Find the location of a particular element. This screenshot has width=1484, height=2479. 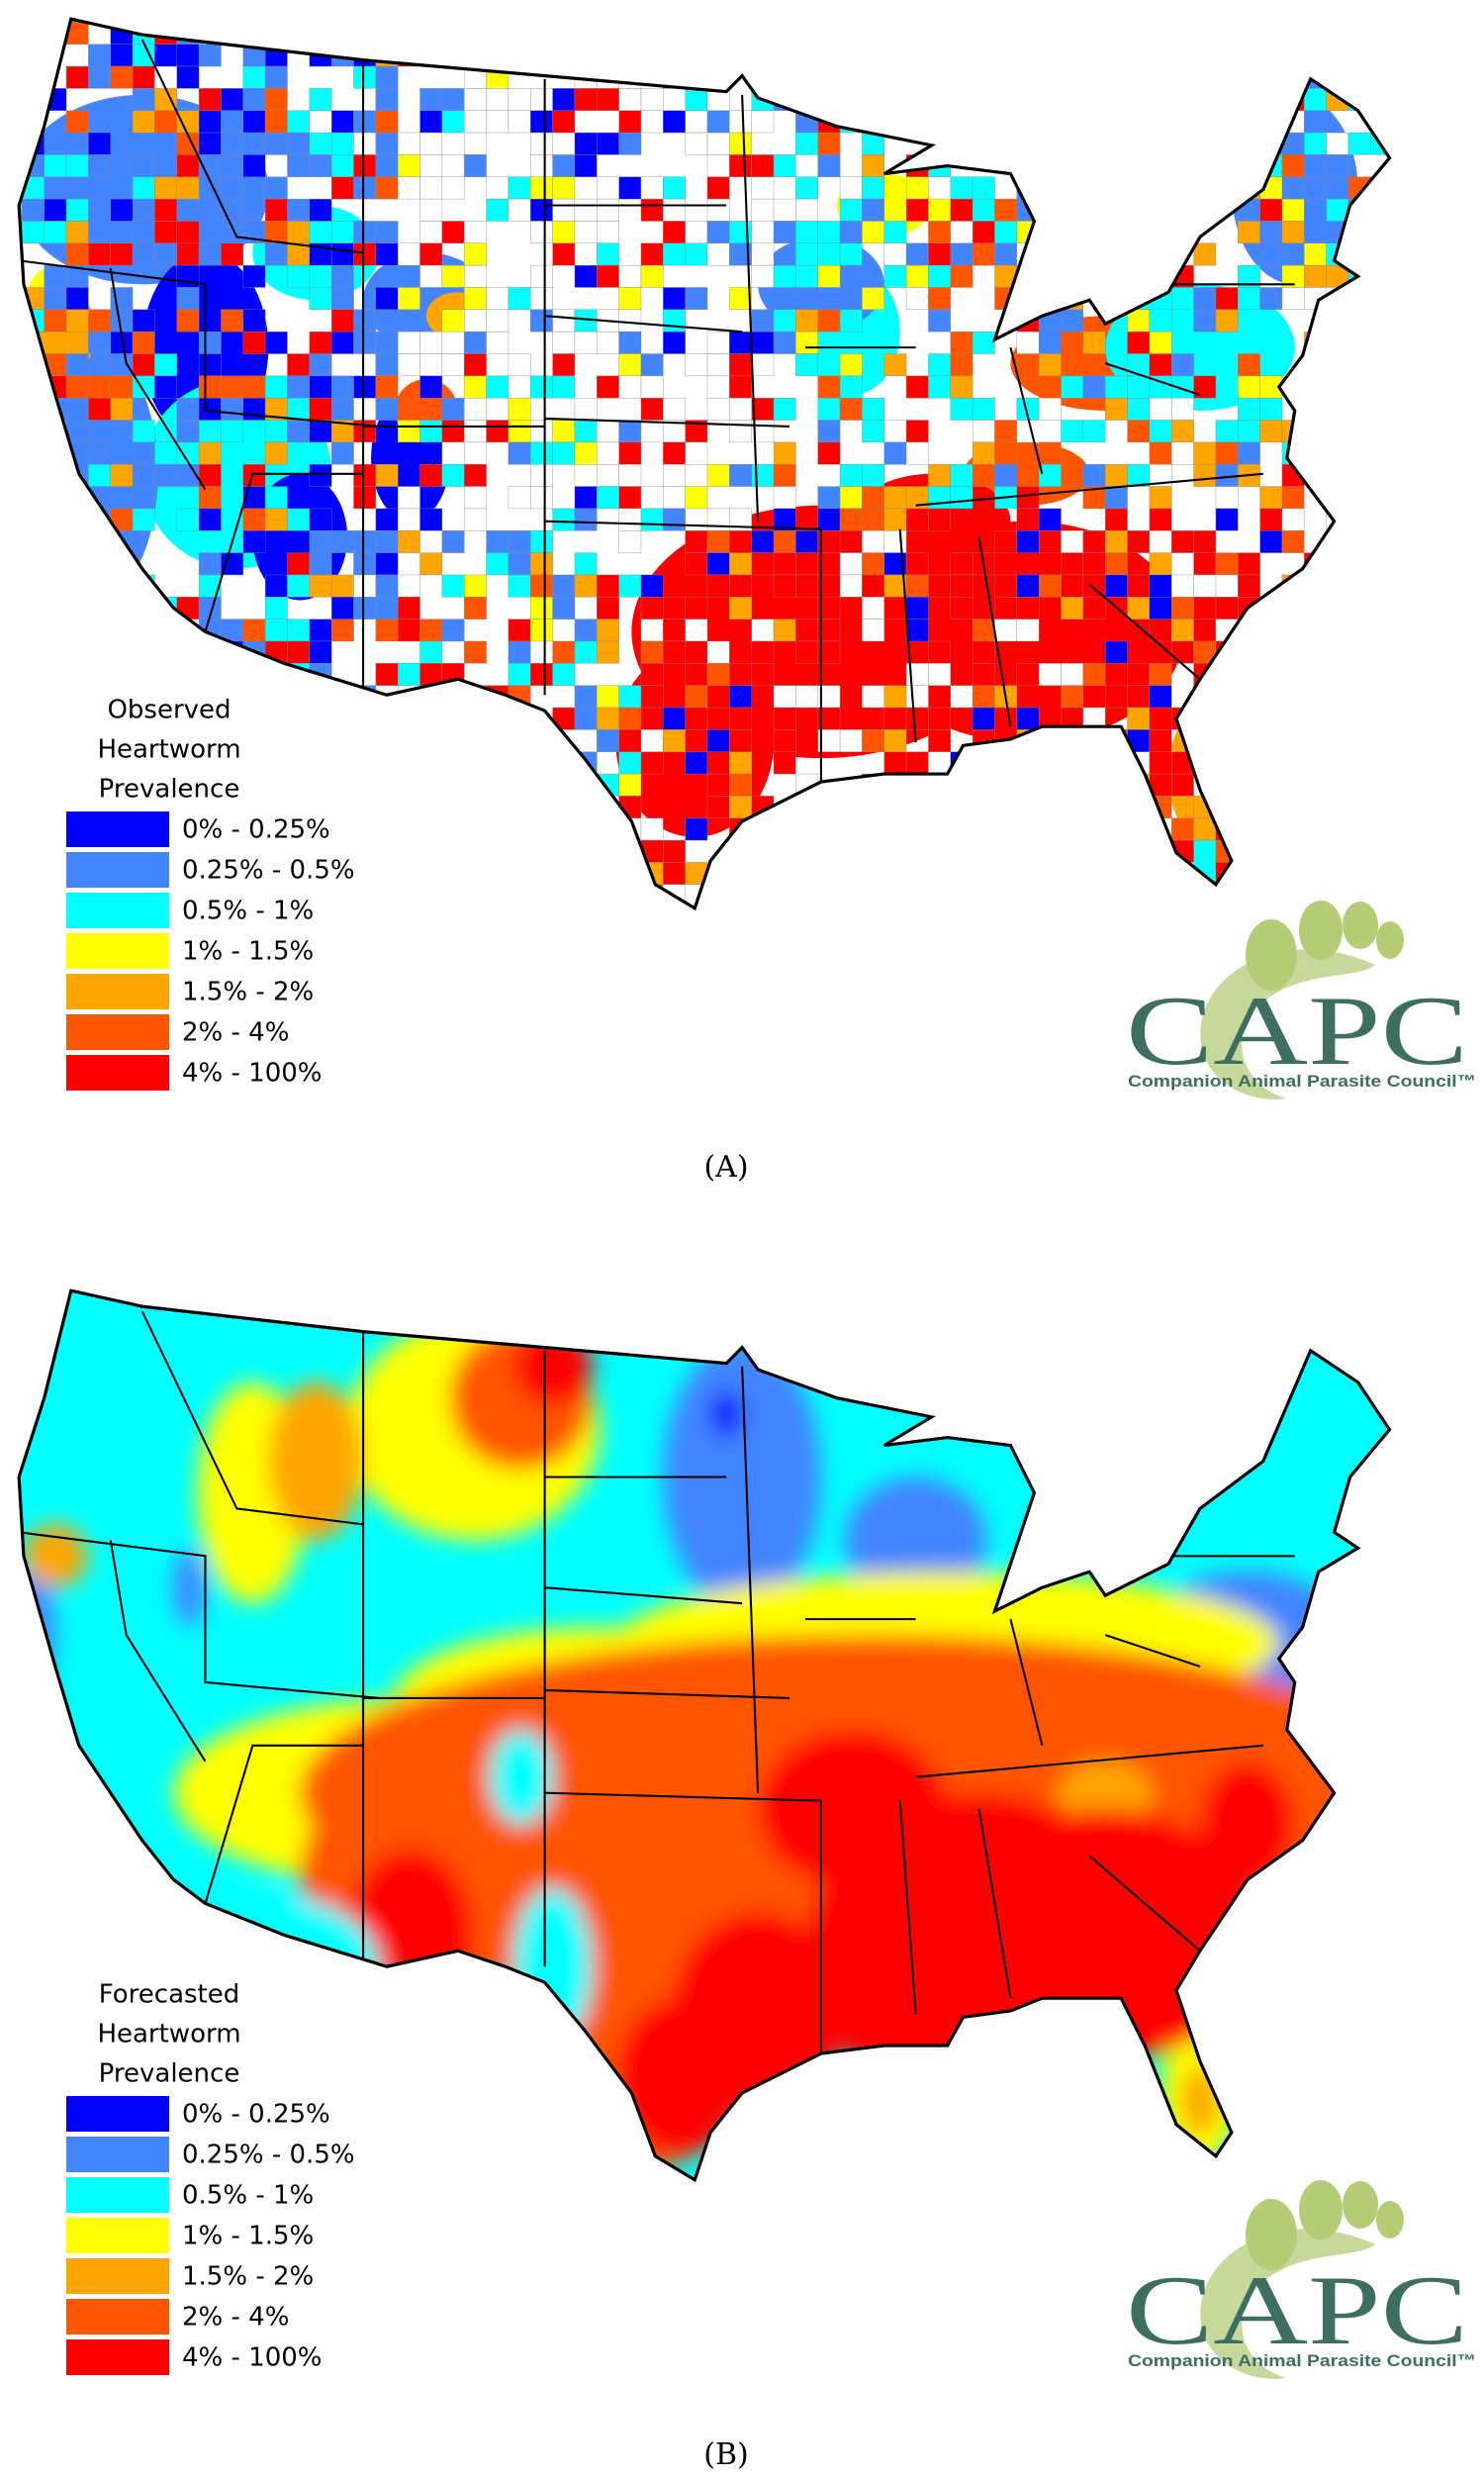

legend-title: Observed is located at coordinates (169, 710).